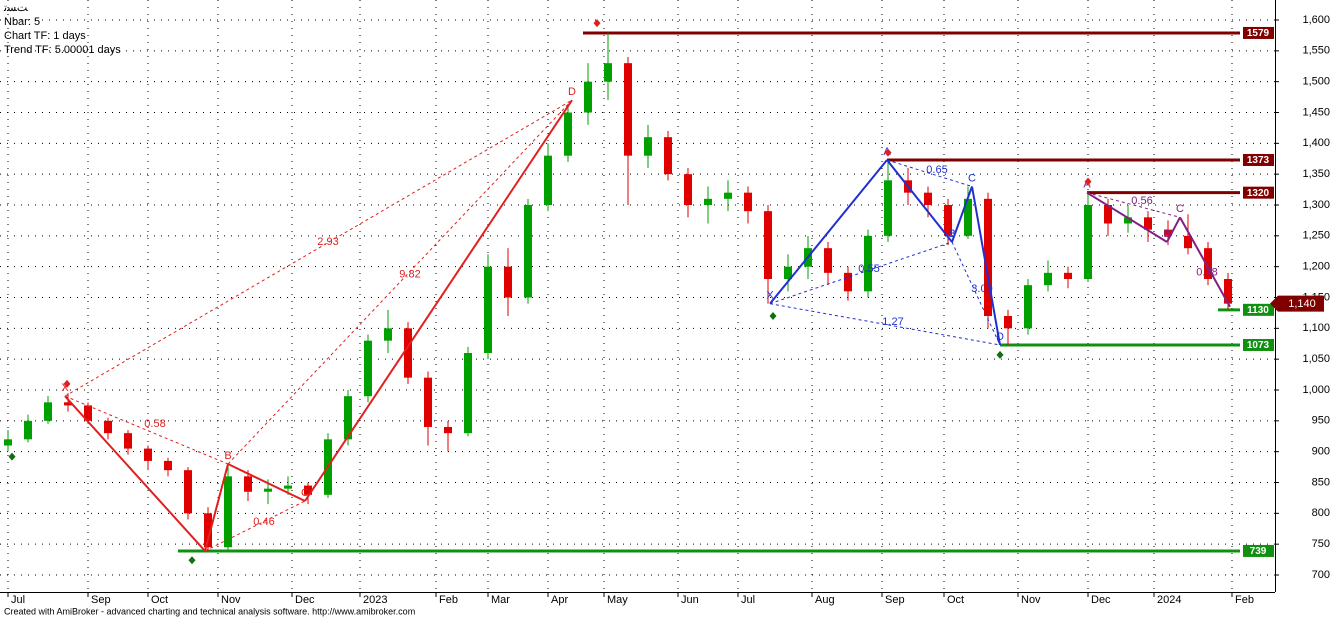 This screenshot has height=619, width=1336. I want to click on last-price-label: 1,140, so click(1302, 304).